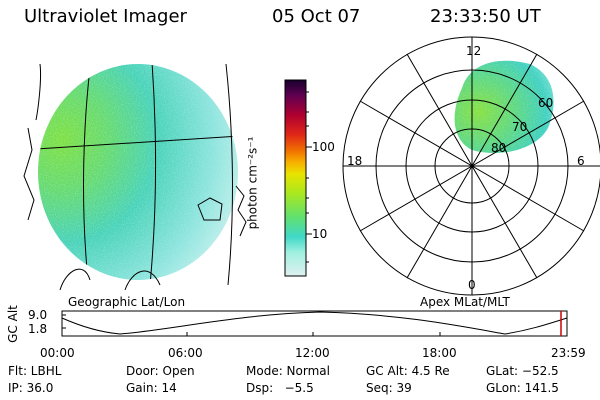 The image size is (600, 400). What do you see at coordinates (38, 315) in the screenshot?
I see `altitude-ytick-high: 9.0` at bounding box center [38, 315].